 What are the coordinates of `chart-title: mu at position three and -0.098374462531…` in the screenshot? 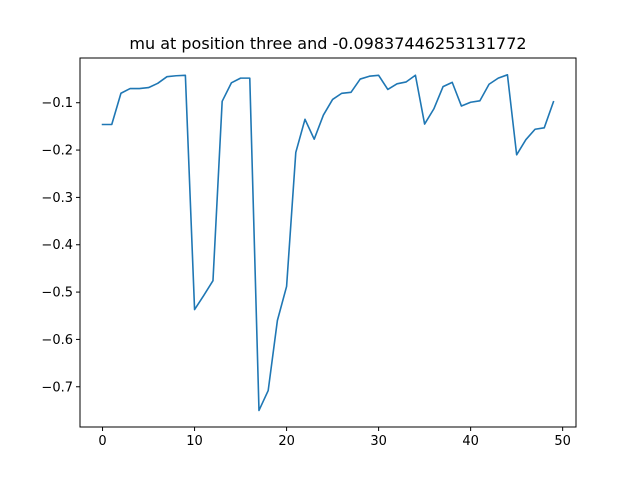 It's located at (327, 43).